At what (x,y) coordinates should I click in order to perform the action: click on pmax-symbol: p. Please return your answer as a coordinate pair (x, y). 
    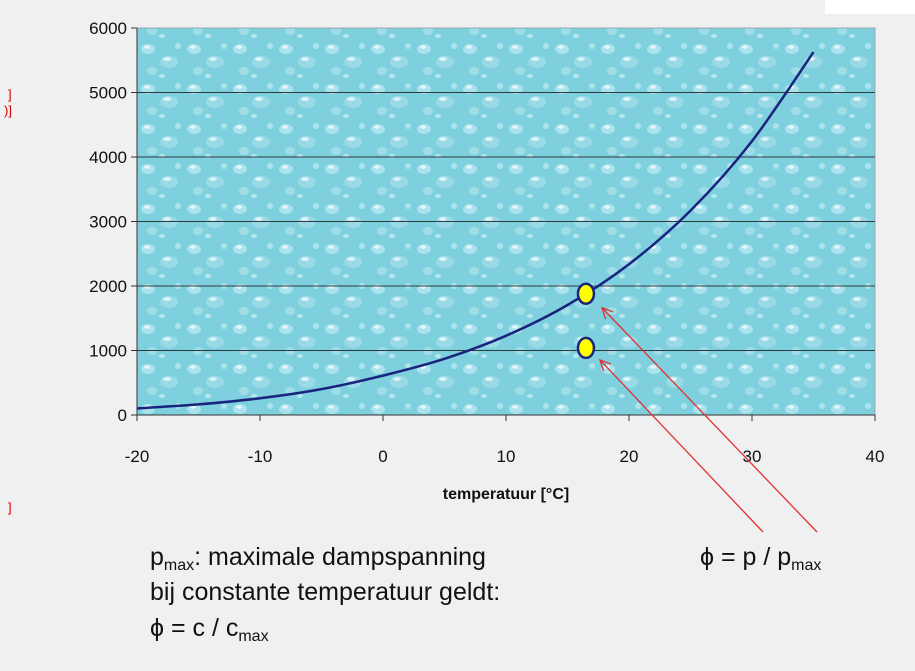
    Looking at the image, I should click on (157, 557).